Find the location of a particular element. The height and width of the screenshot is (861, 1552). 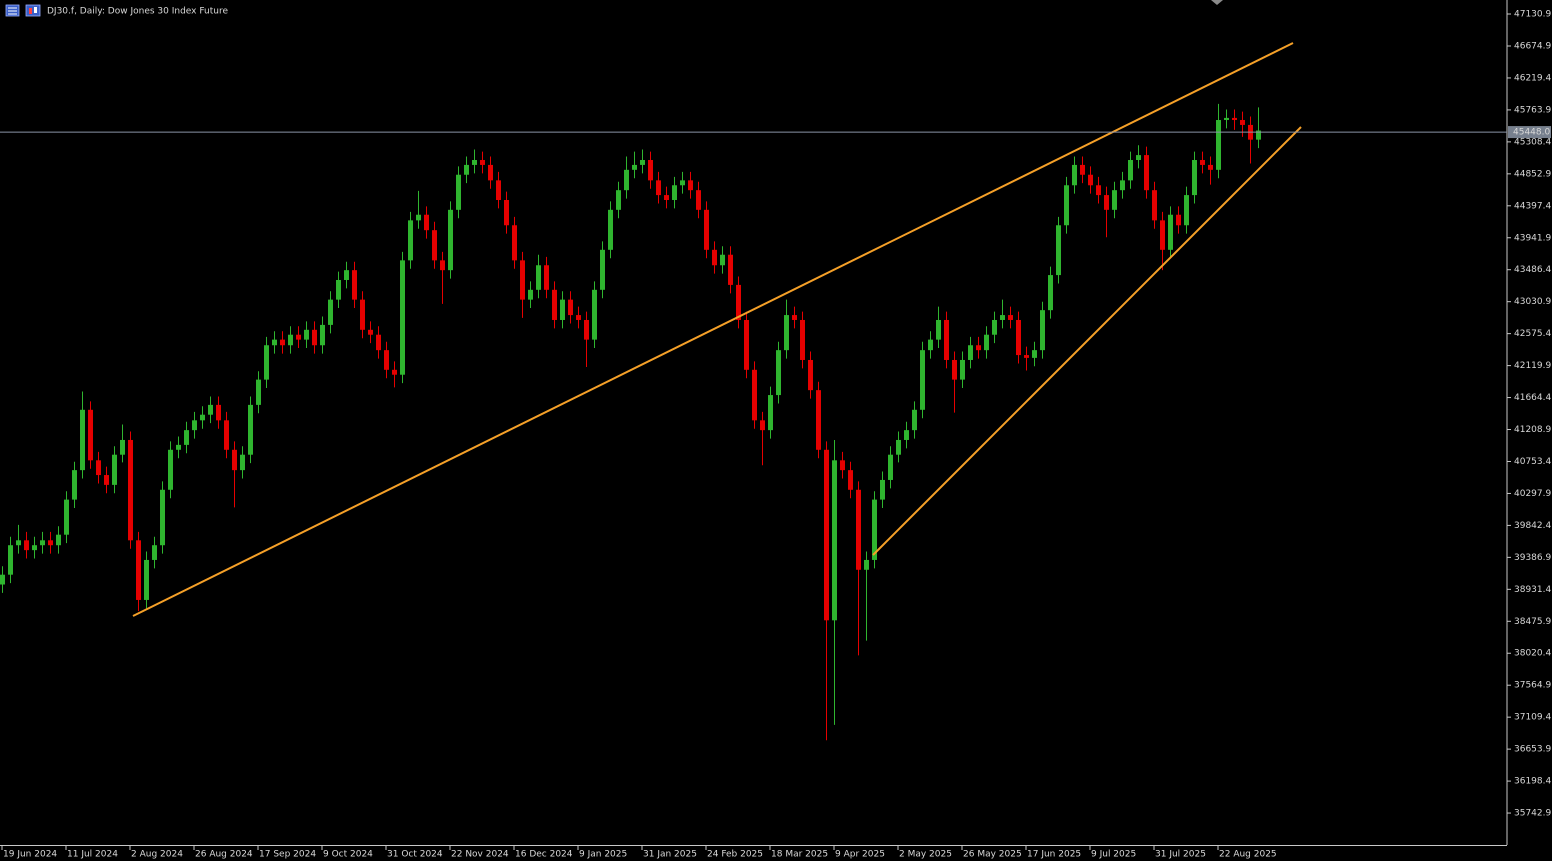

y-tick-label: 43941.9 is located at coordinates (1532, 238).